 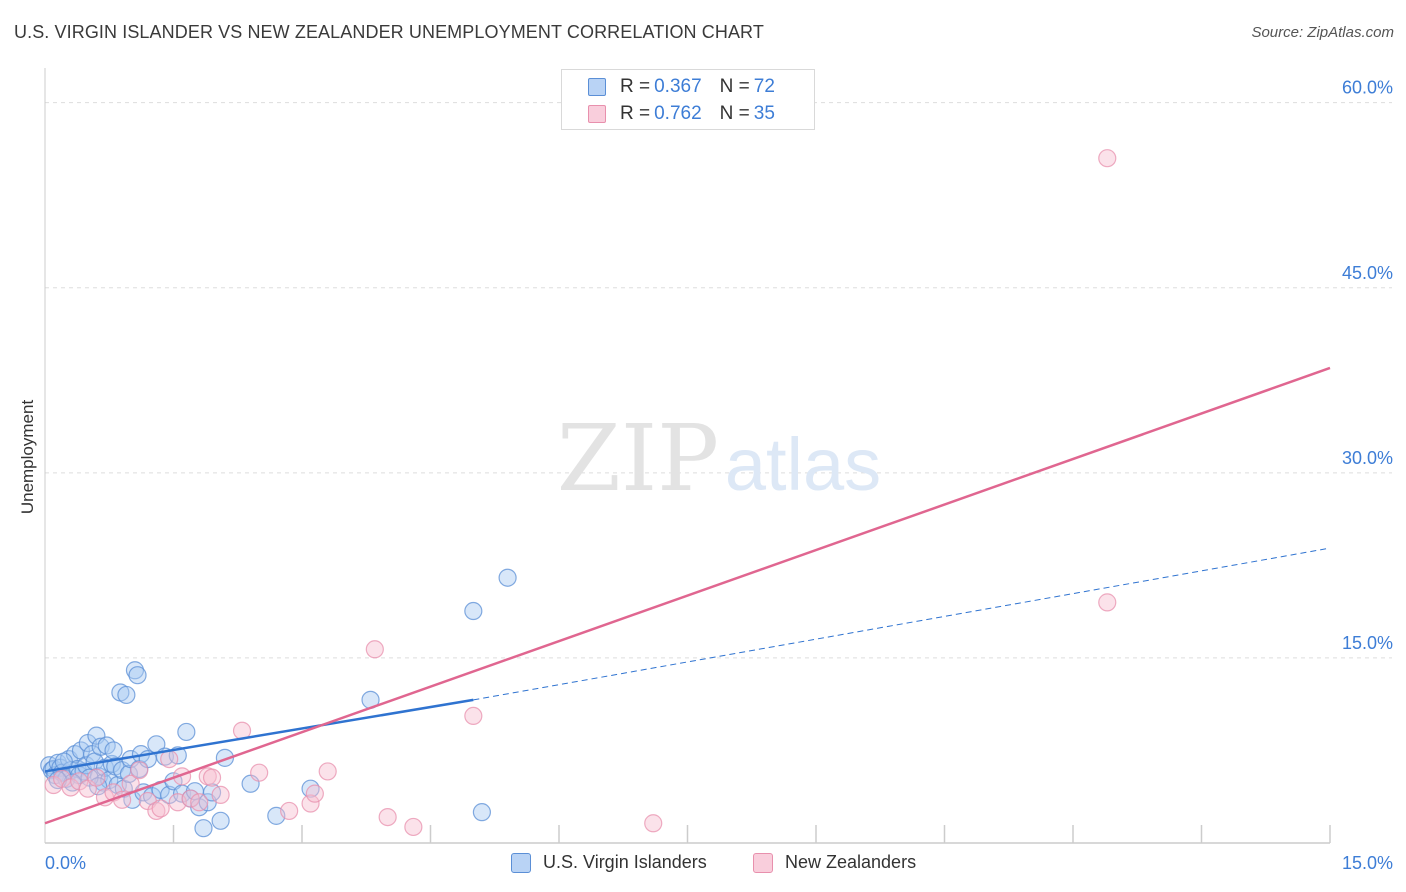 What do you see at coordinates (678, 86) in the screenshot?
I see `r-value: 0.367` at bounding box center [678, 86].